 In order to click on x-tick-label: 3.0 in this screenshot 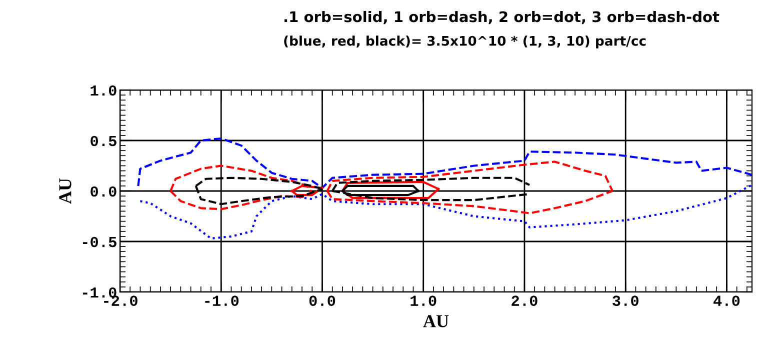, I will do `click(625, 301)`.